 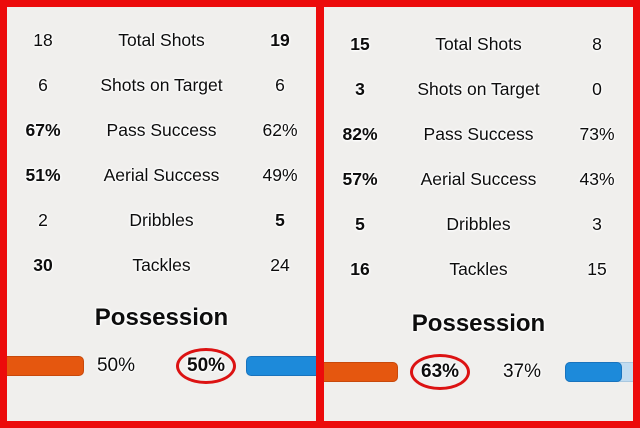 I want to click on stat-row-dribbles: 2 Dribbles 5, so click(x=161, y=220).